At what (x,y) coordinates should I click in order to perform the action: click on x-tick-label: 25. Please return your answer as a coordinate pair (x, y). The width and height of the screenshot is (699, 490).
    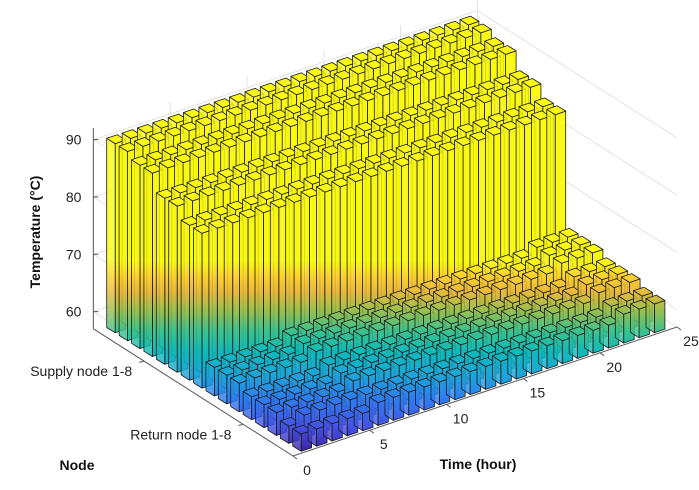
    Looking at the image, I should click on (691, 341).